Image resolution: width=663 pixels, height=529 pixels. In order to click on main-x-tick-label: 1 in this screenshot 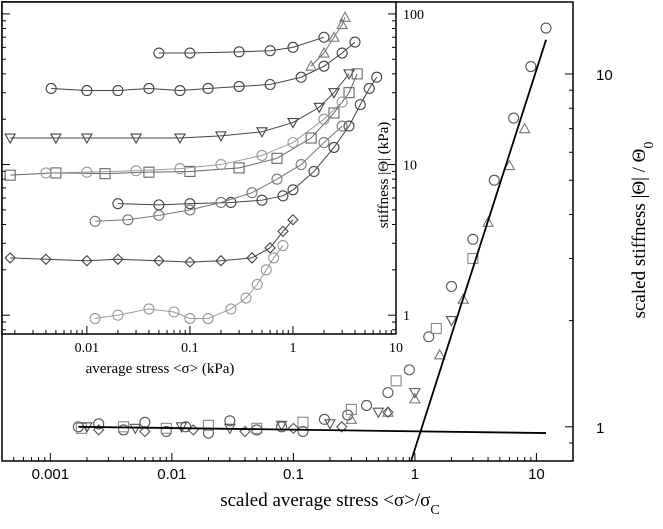, I will do `click(415, 474)`.